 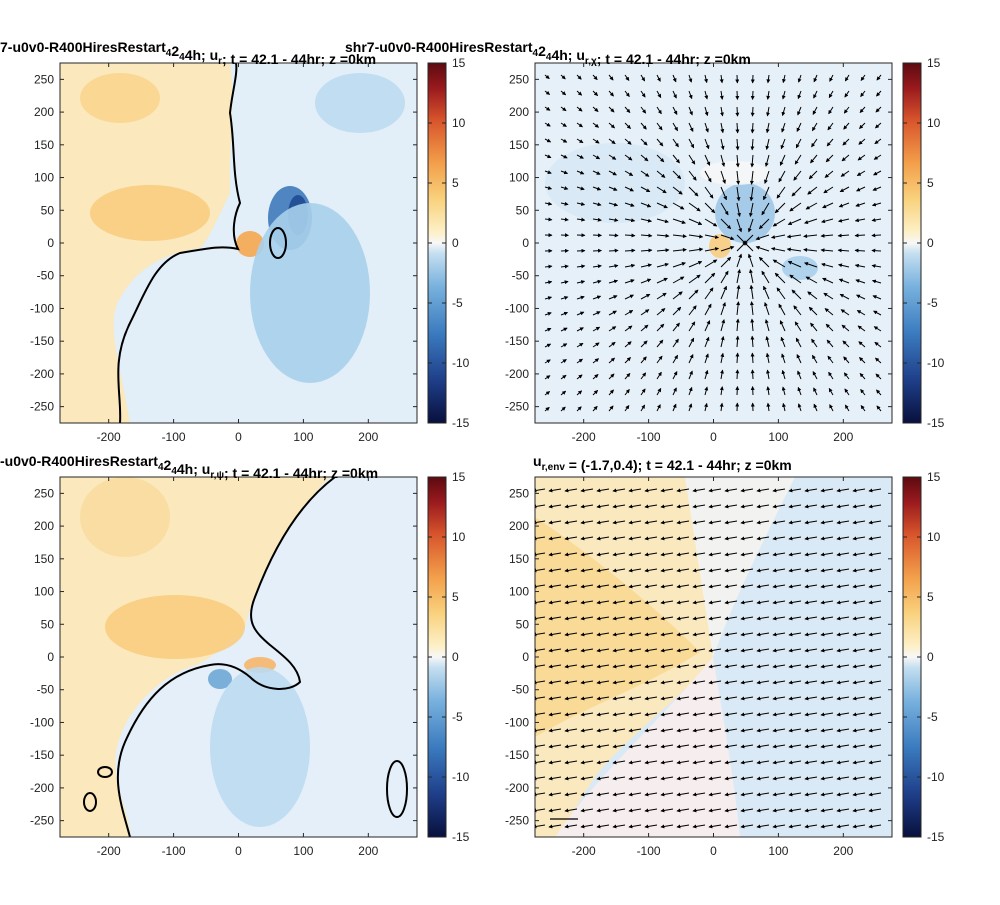 I want to click on x-tick-label: 0, so click(x=713, y=437).